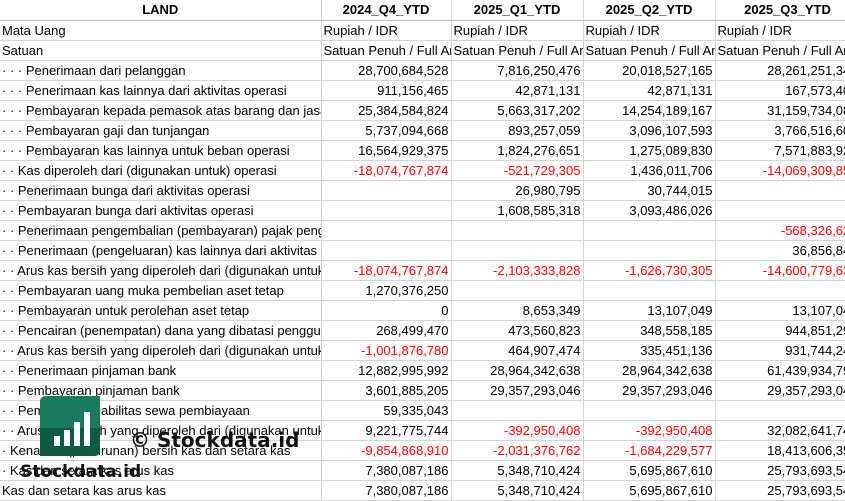  I want to click on row-label: · Kas dan setara kas arus kas, so click(161, 470).